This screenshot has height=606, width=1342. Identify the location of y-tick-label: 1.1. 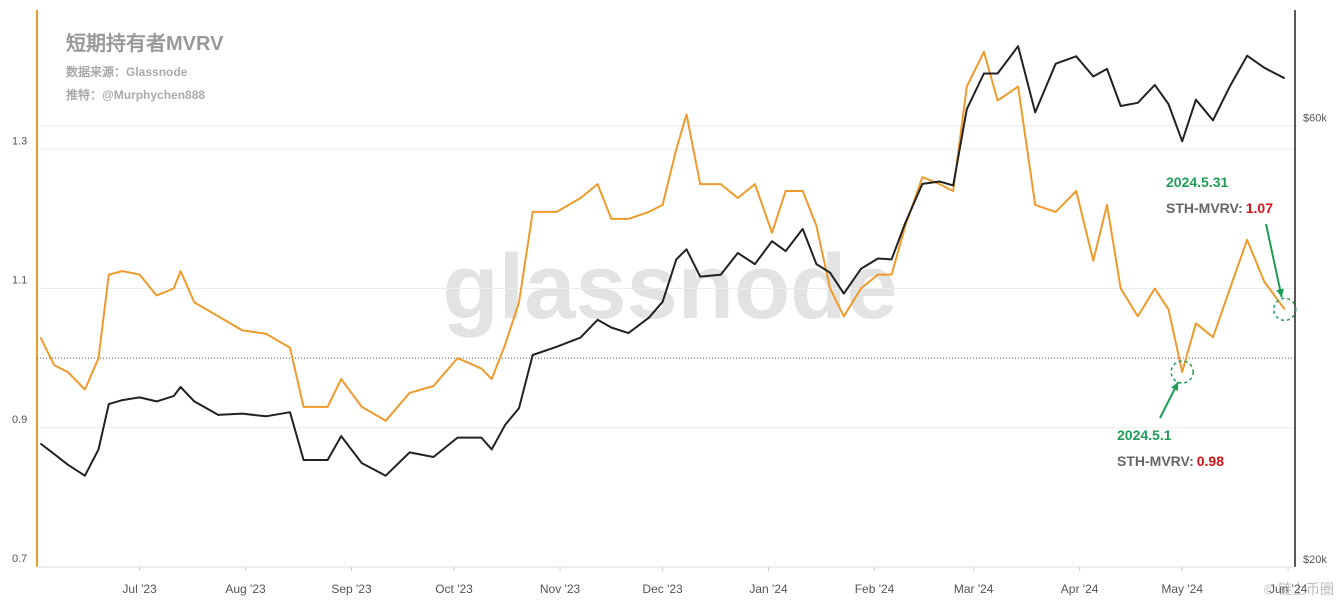
(19, 281).